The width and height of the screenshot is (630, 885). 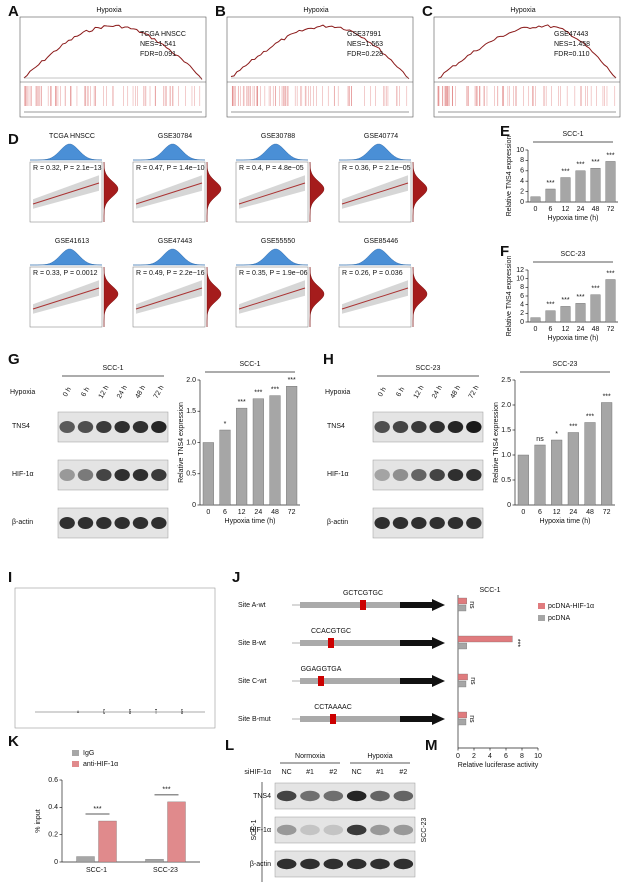 I want to click on lane-label: #1, so click(x=380, y=772).